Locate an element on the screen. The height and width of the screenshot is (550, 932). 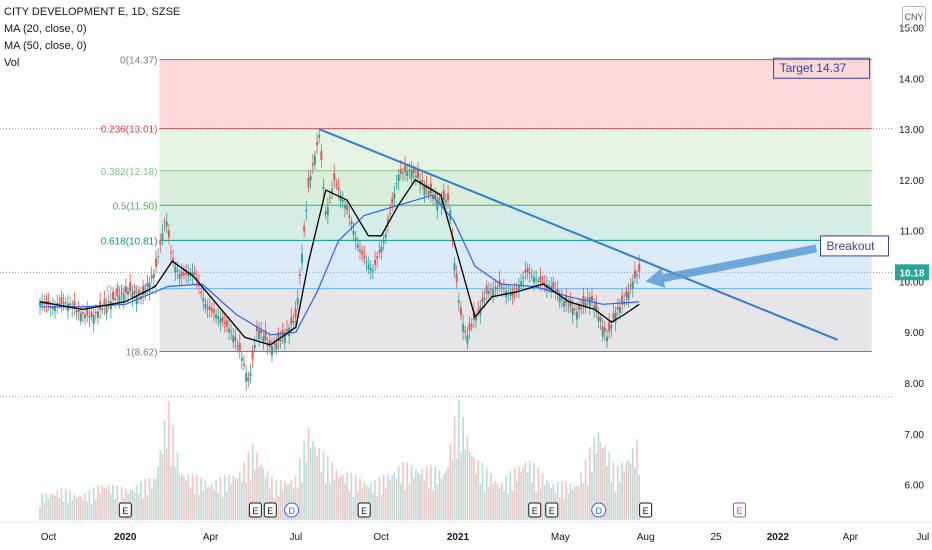
breakout-arrow is located at coordinates (731, 266).